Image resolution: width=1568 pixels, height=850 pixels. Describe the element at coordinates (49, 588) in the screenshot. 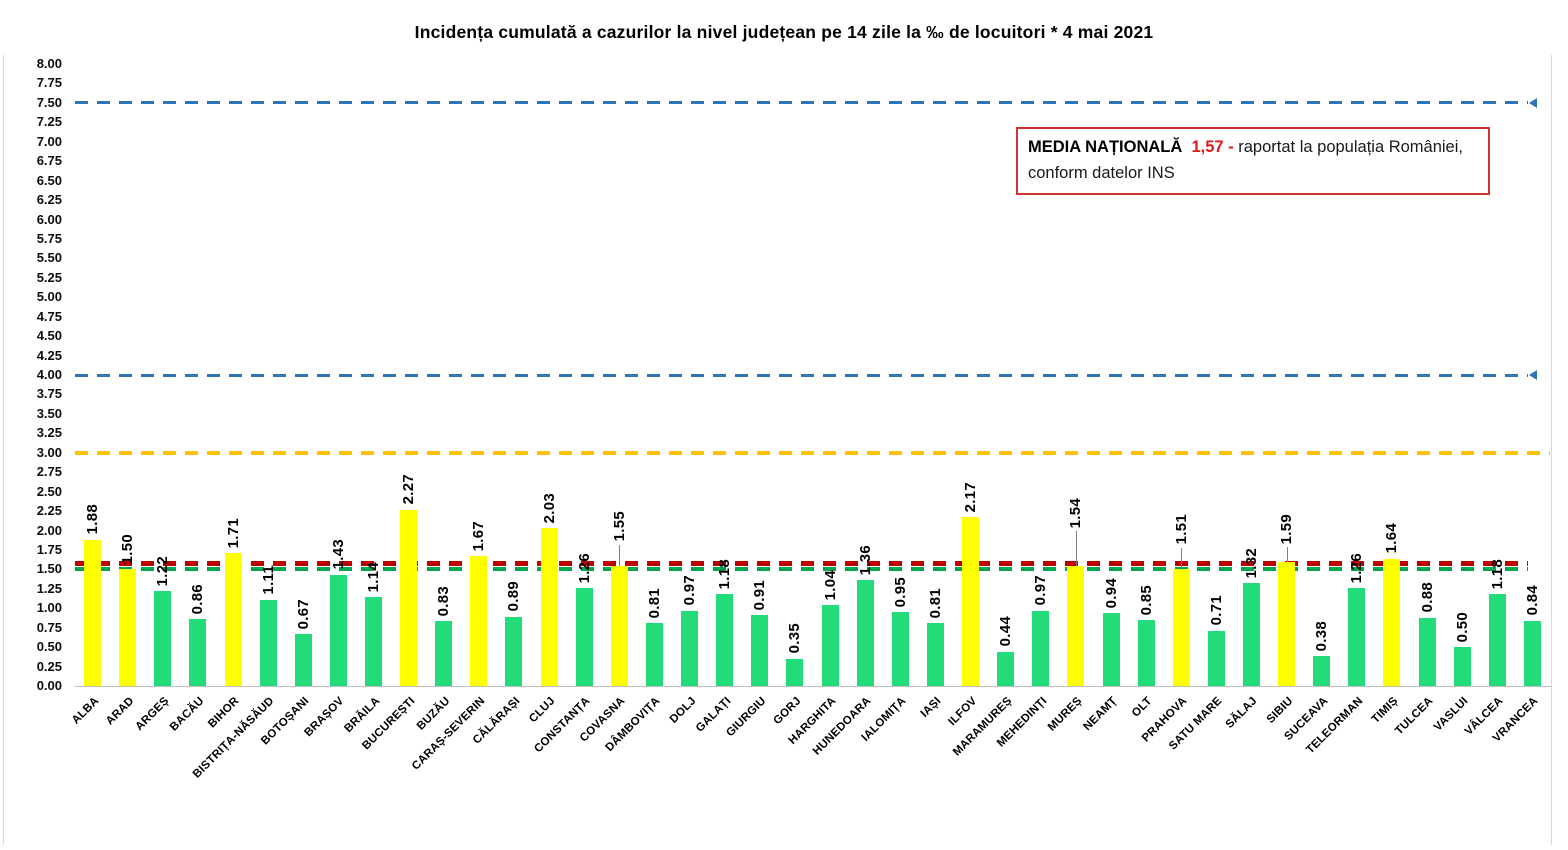

I see `y-axis-tick-label: 1.25` at that location.